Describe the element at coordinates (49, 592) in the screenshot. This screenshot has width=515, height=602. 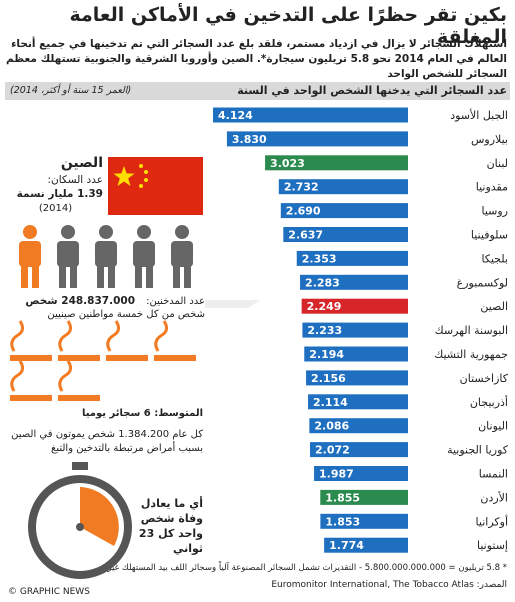
I see `credit: © GRAPHIC NEWS` at that location.